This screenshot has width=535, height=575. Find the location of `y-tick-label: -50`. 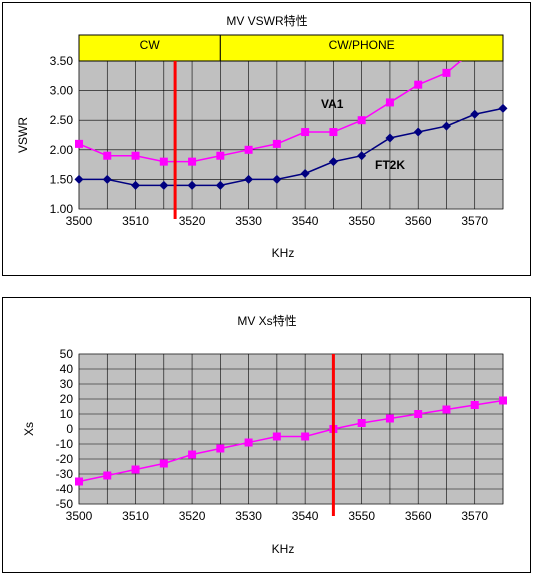

y-tick-label: -50 is located at coordinates (65, 504).